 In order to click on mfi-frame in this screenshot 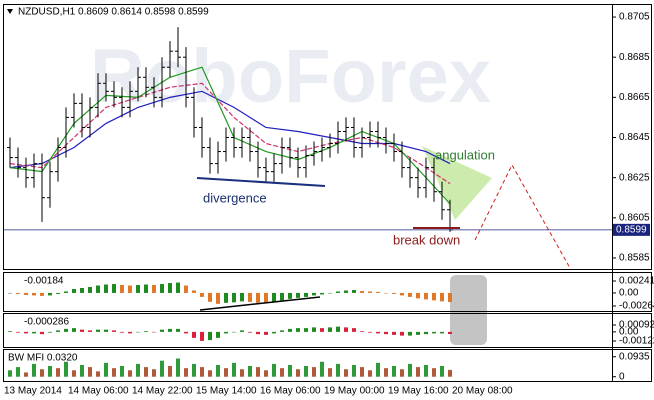, I will do `click(327, 365)`.